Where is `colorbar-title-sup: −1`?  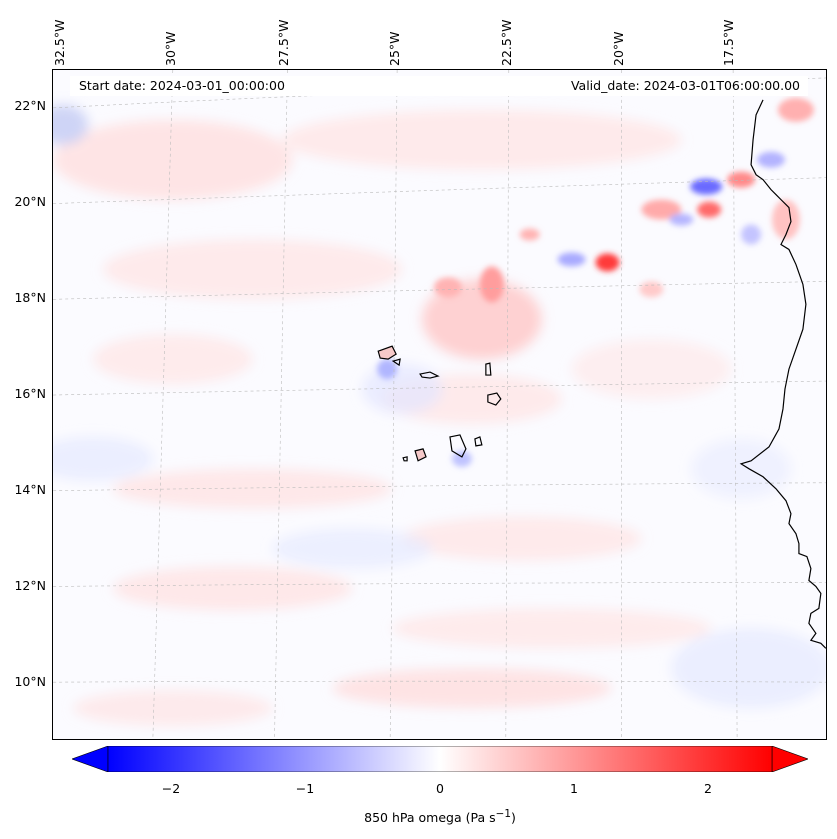 colorbar-title-sup: −1 is located at coordinates (503, 814).